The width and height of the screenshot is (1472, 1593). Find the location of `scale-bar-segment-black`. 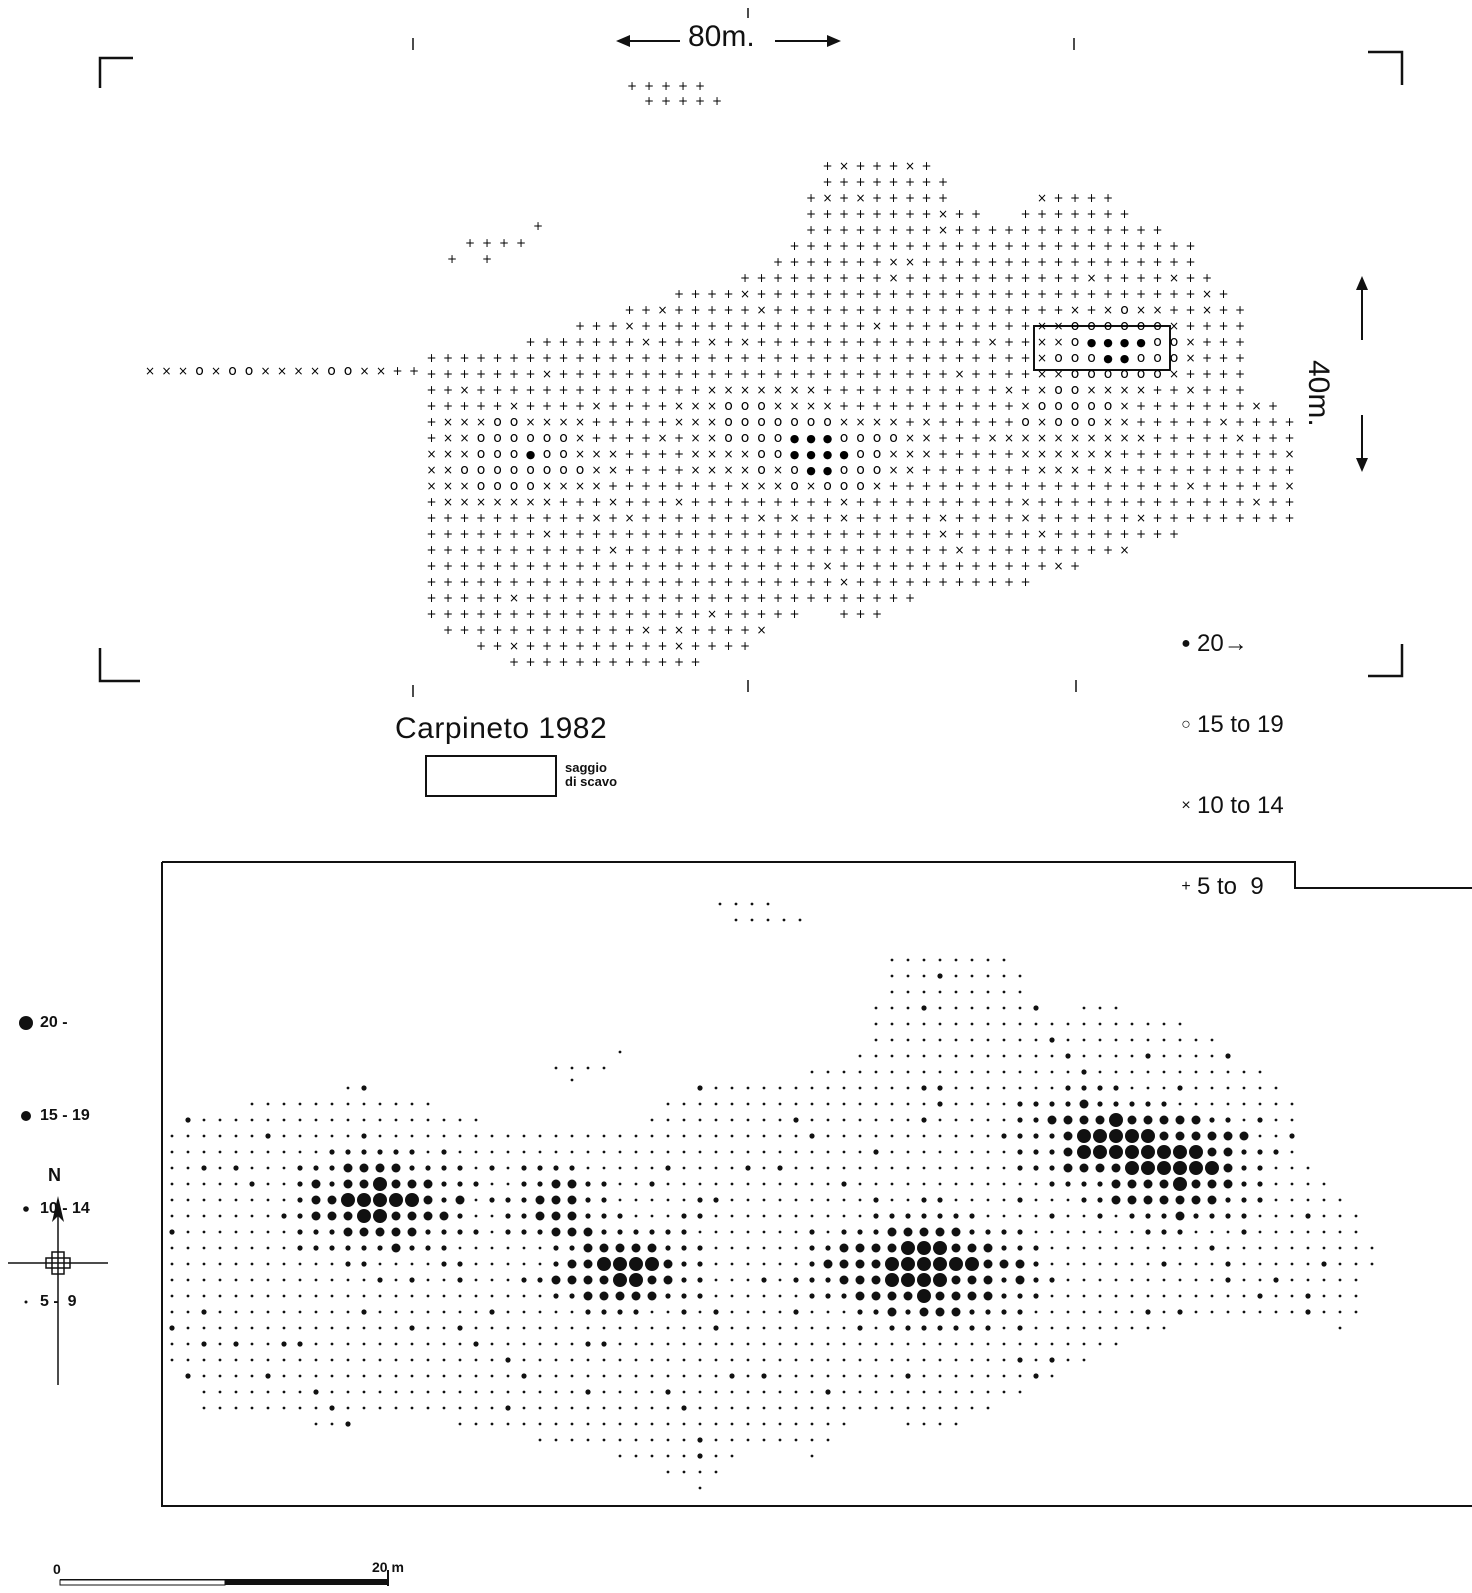

scale-bar-segment-black is located at coordinates (306, 1582).